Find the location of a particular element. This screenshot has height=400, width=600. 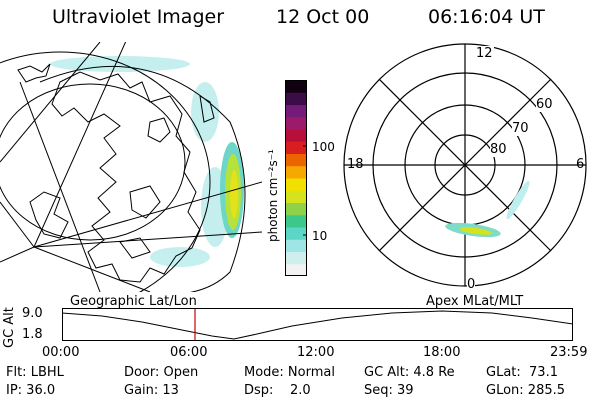

time-tick-1800: 18:00 is located at coordinates (442, 352).